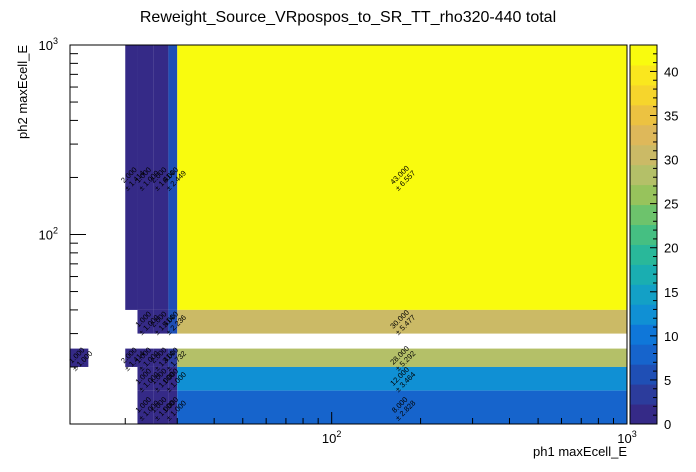 Image resolution: width=696 pixels, height=472 pixels. Describe the element at coordinates (671, 248) in the screenshot. I see `colorbar-tick-label: 20` at that location.